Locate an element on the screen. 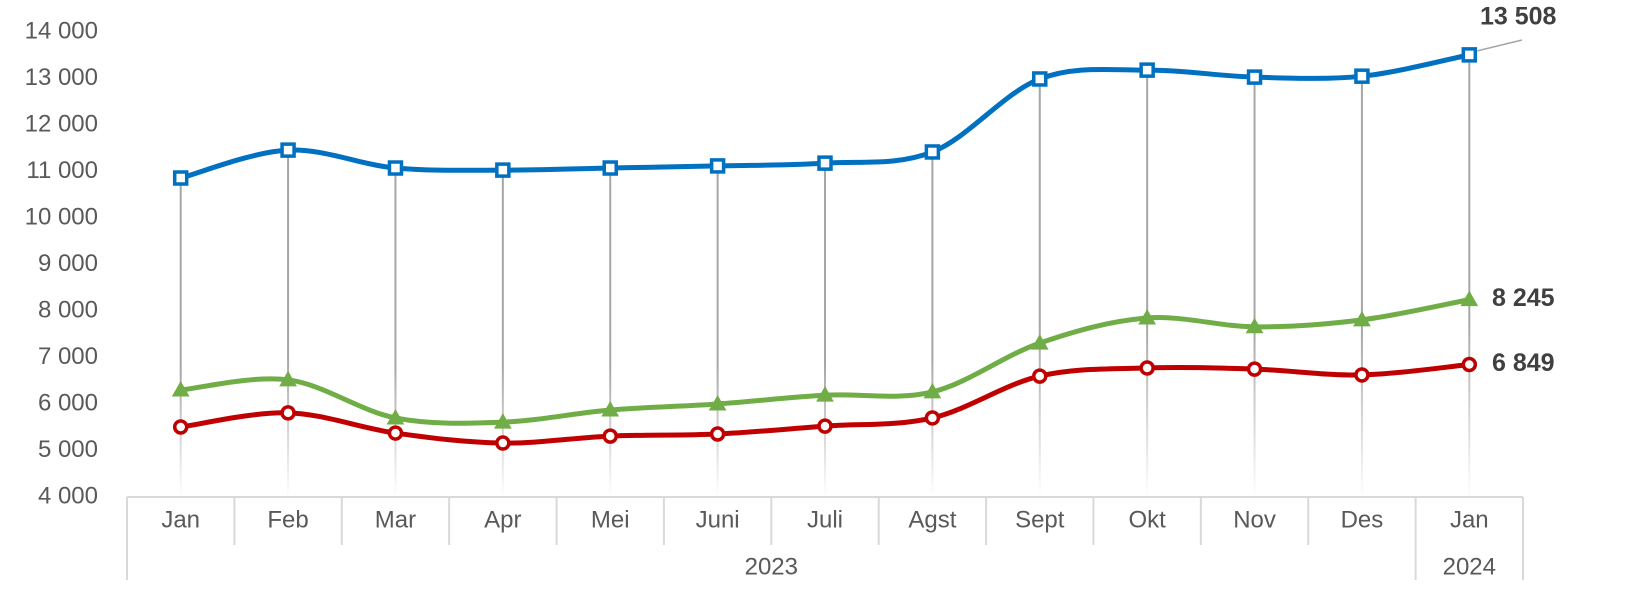 This screenshot has height=604, width=1633. label-leader is located at coordinates (1500, 45).